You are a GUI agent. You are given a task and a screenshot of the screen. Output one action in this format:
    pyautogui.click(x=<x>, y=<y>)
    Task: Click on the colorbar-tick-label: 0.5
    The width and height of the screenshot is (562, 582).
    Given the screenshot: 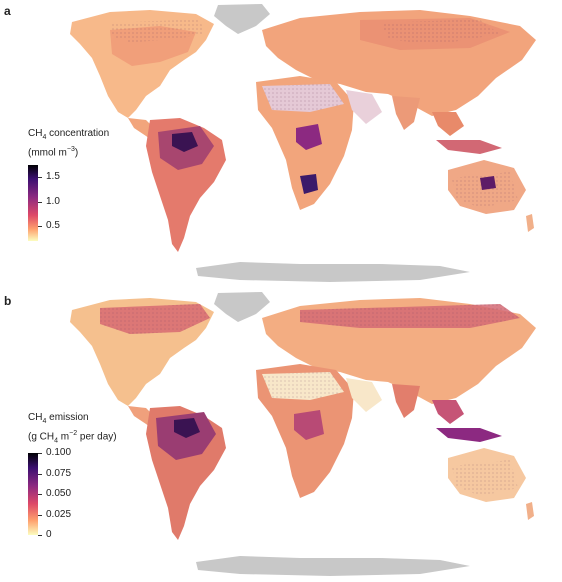 What is the action you would take?
    pyautogui.click(x=53, y=226)
    